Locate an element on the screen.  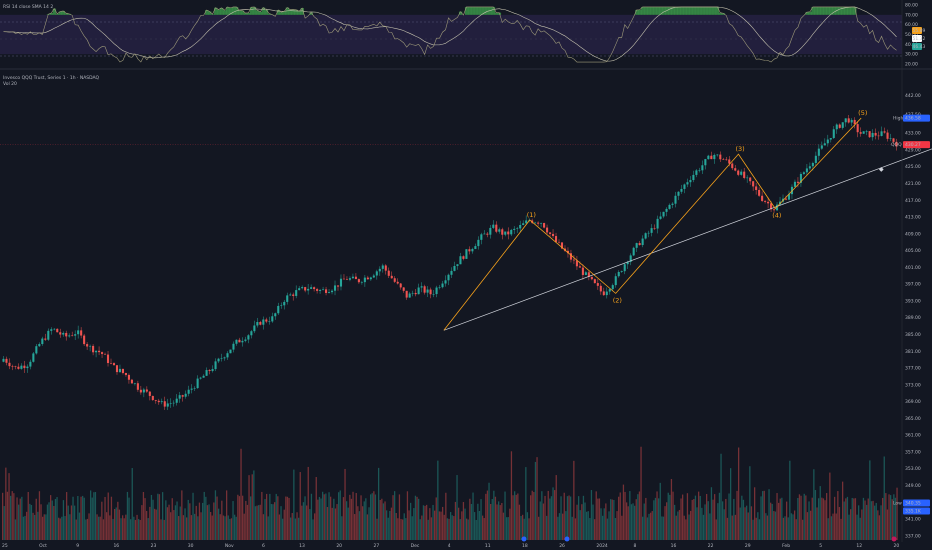
price-tick-label: 369.00 is located at coordinates (913, 402).